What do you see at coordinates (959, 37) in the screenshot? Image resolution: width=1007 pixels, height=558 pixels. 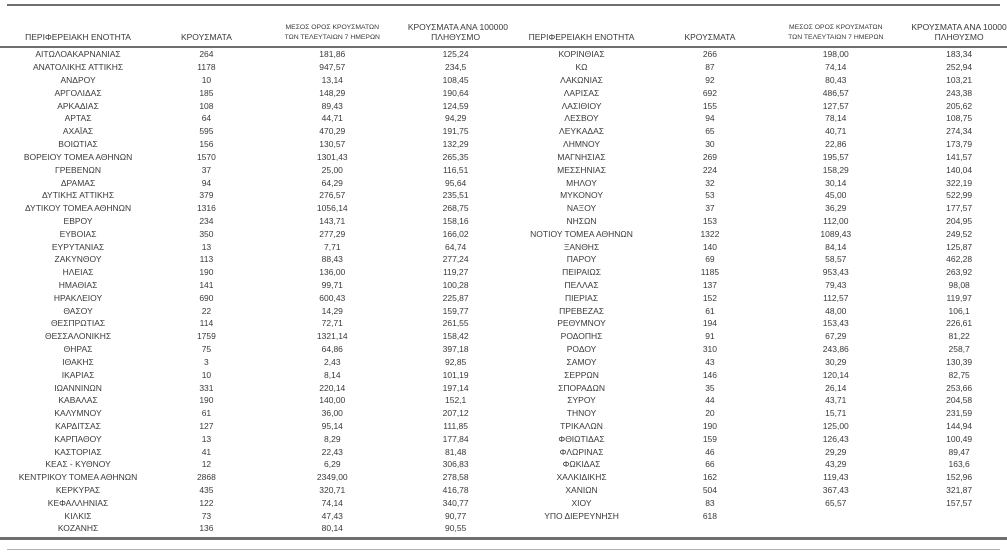 I see `column-header-per-100k-line2: ΠΛΗΘΥΣΜΟ` at bounding box center [959, 37].